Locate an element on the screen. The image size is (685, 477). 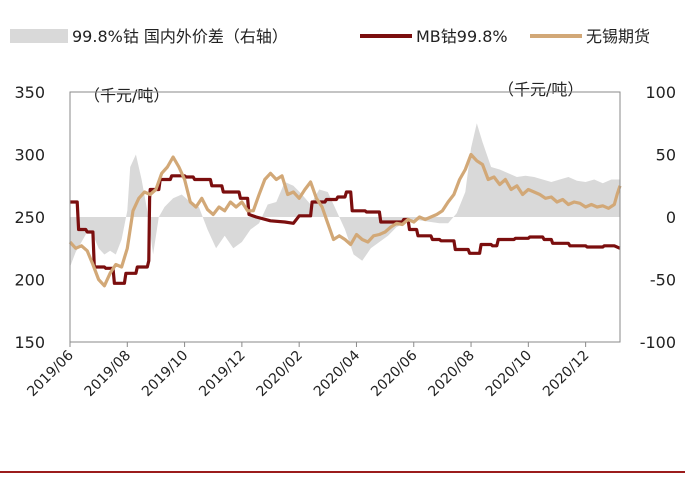
left-tick-label: 200 is located at coordinates (29, 280).